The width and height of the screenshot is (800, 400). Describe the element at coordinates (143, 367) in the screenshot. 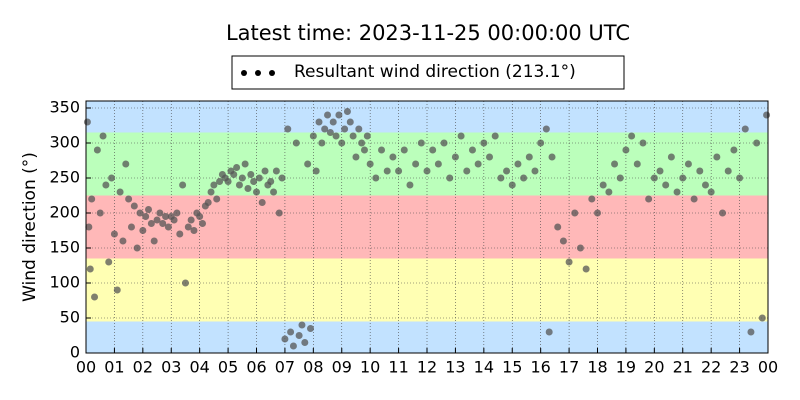

I see `x-tick-label: 02` at that location.